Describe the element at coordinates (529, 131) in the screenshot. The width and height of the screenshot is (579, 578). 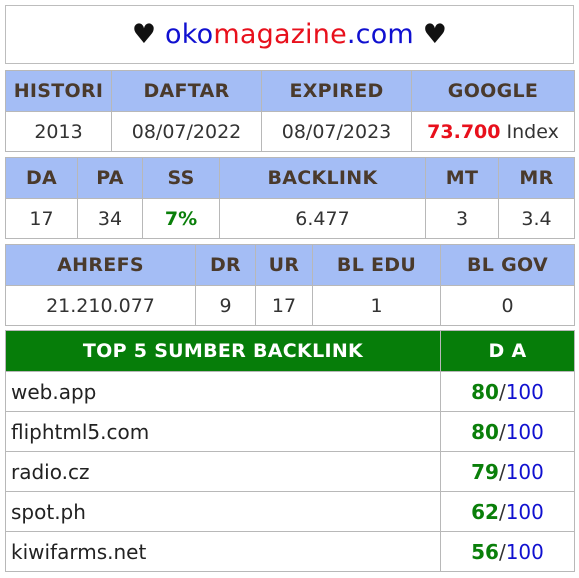
I see `google-index-suffix: Index` at that location.